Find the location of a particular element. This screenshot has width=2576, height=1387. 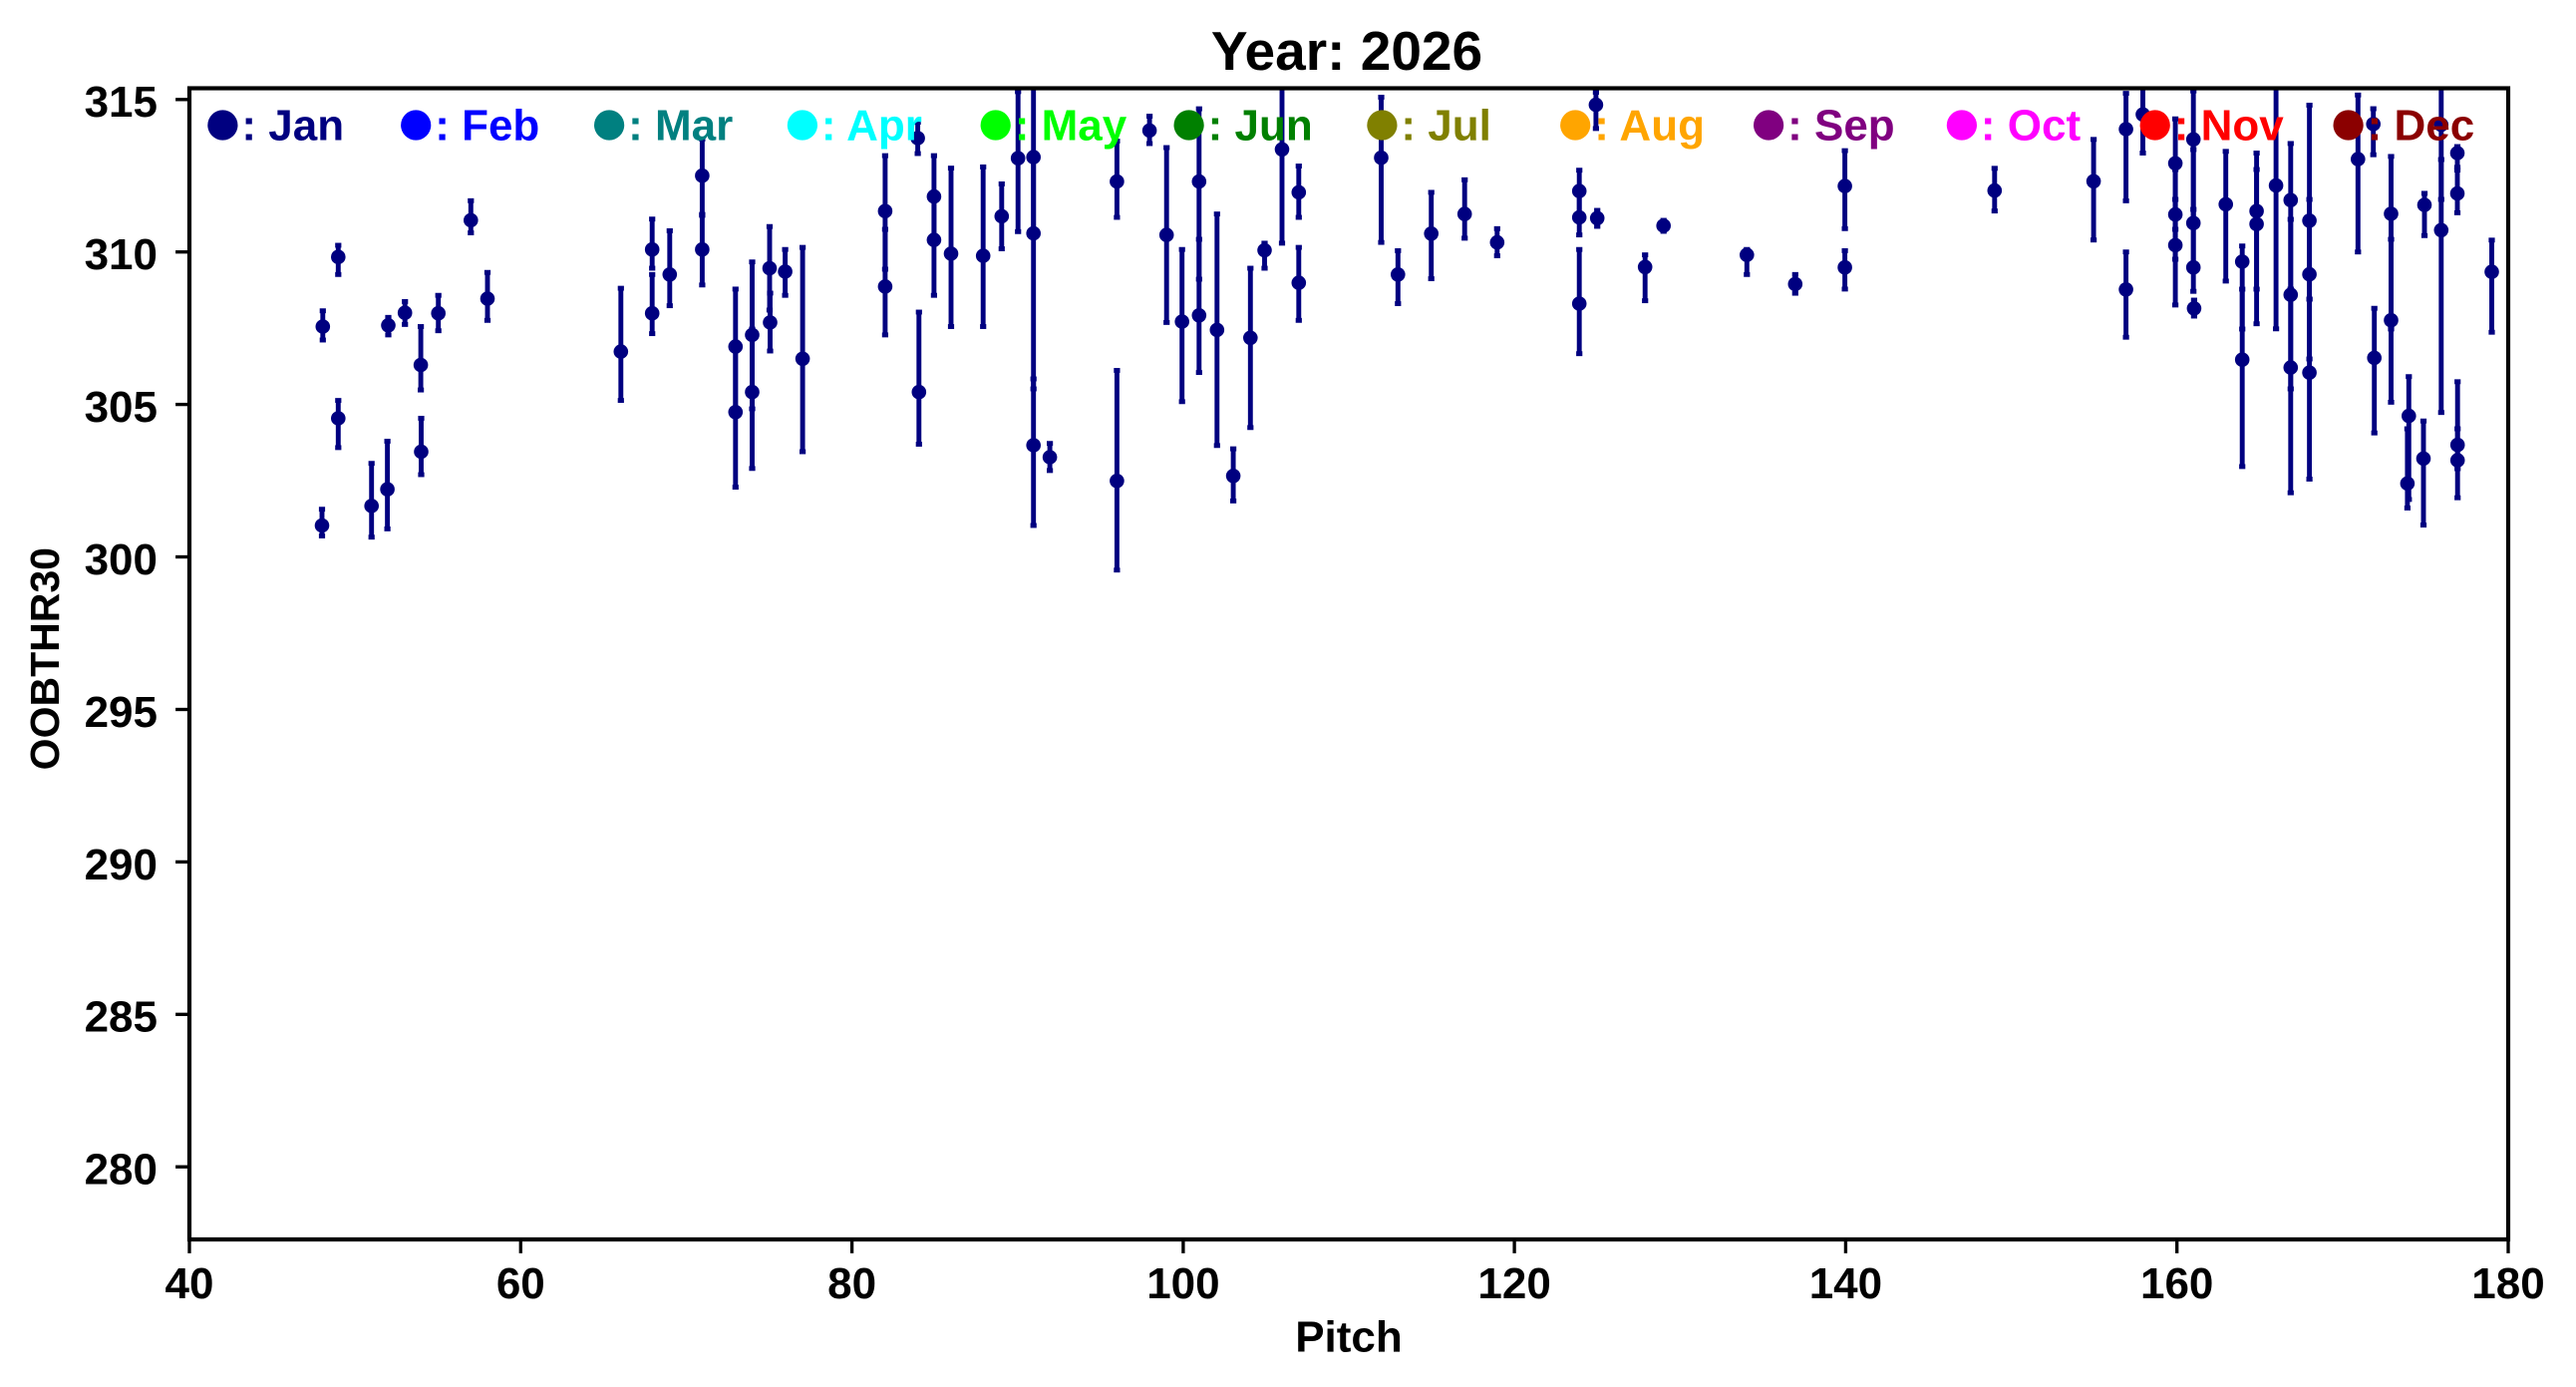

svg-text: 80 is located at coordinates (851, 1283).